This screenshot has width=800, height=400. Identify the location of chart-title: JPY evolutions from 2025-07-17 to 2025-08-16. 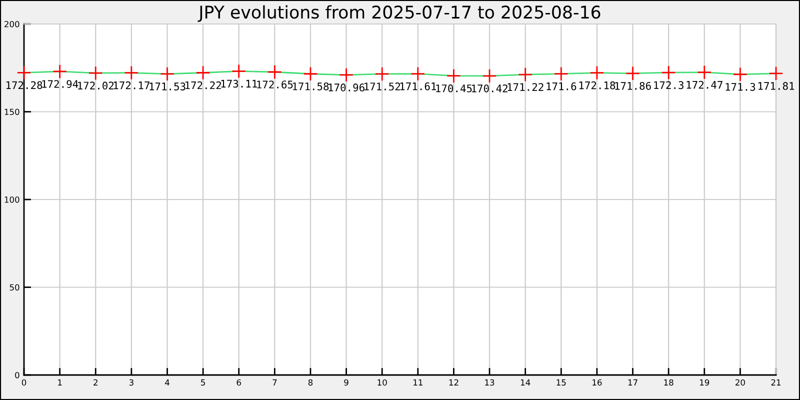
(399, 13).